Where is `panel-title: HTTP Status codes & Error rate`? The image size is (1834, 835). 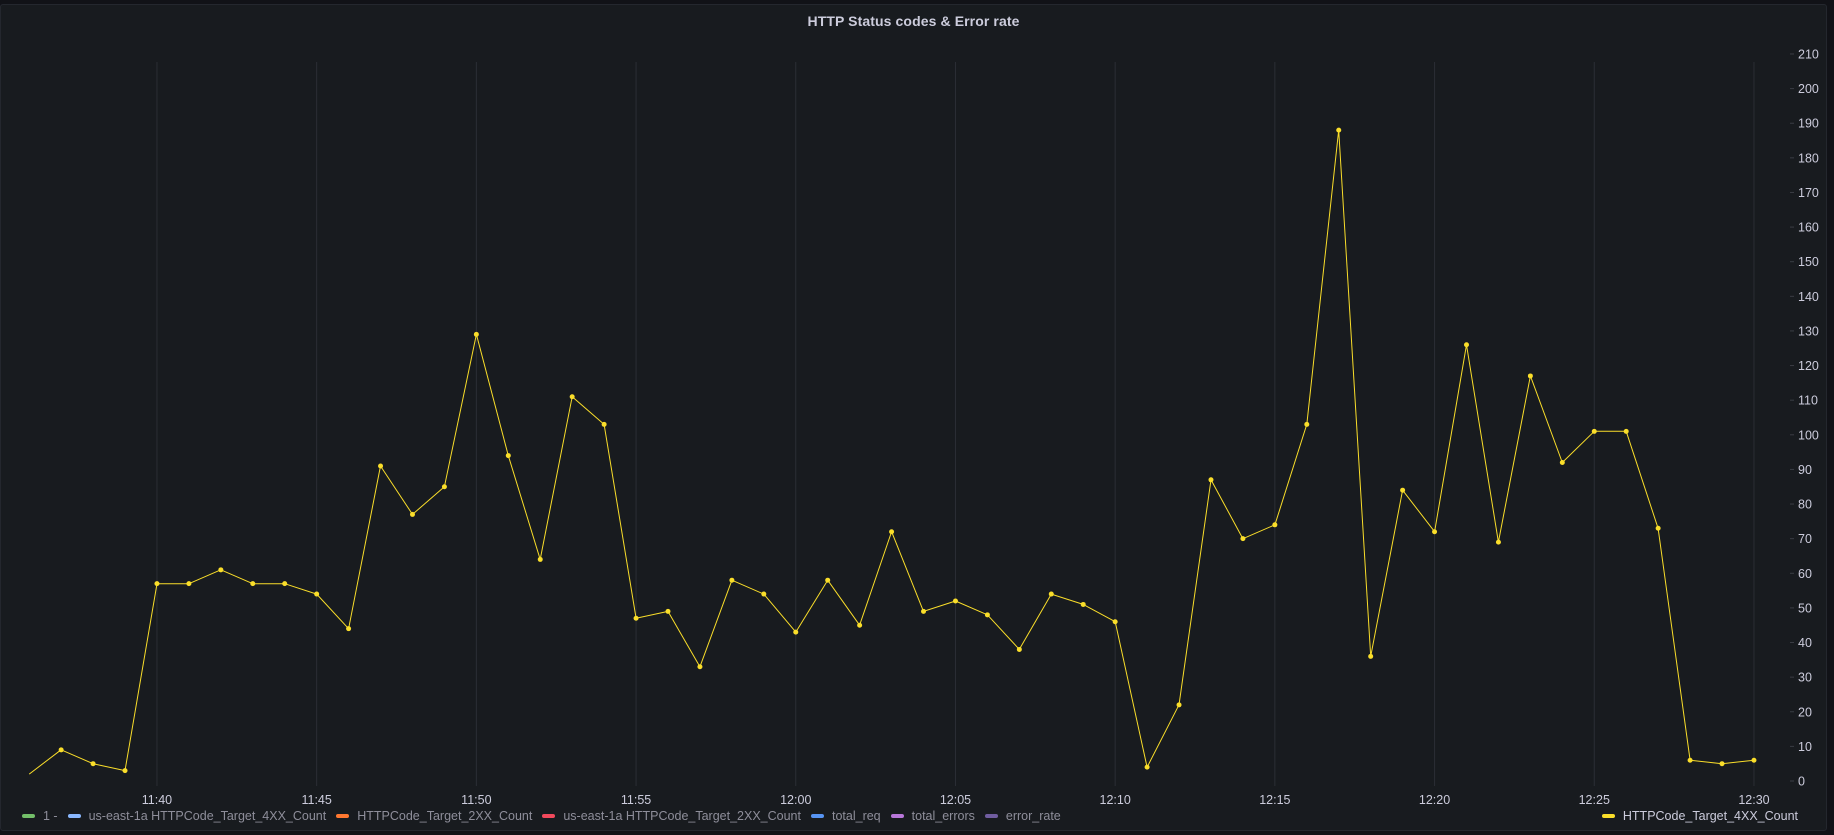
panel-title: HTTP Status codes & Error rate is located at coordinates (913, 21).